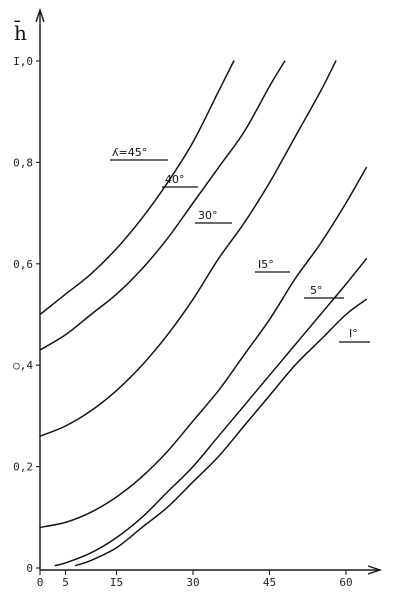 The width and height of the screenshot is (400, 594). Describe the element at coordinates (208, 215) in the screenshot. I see `annotation-alpha-30: 30°` at that location.